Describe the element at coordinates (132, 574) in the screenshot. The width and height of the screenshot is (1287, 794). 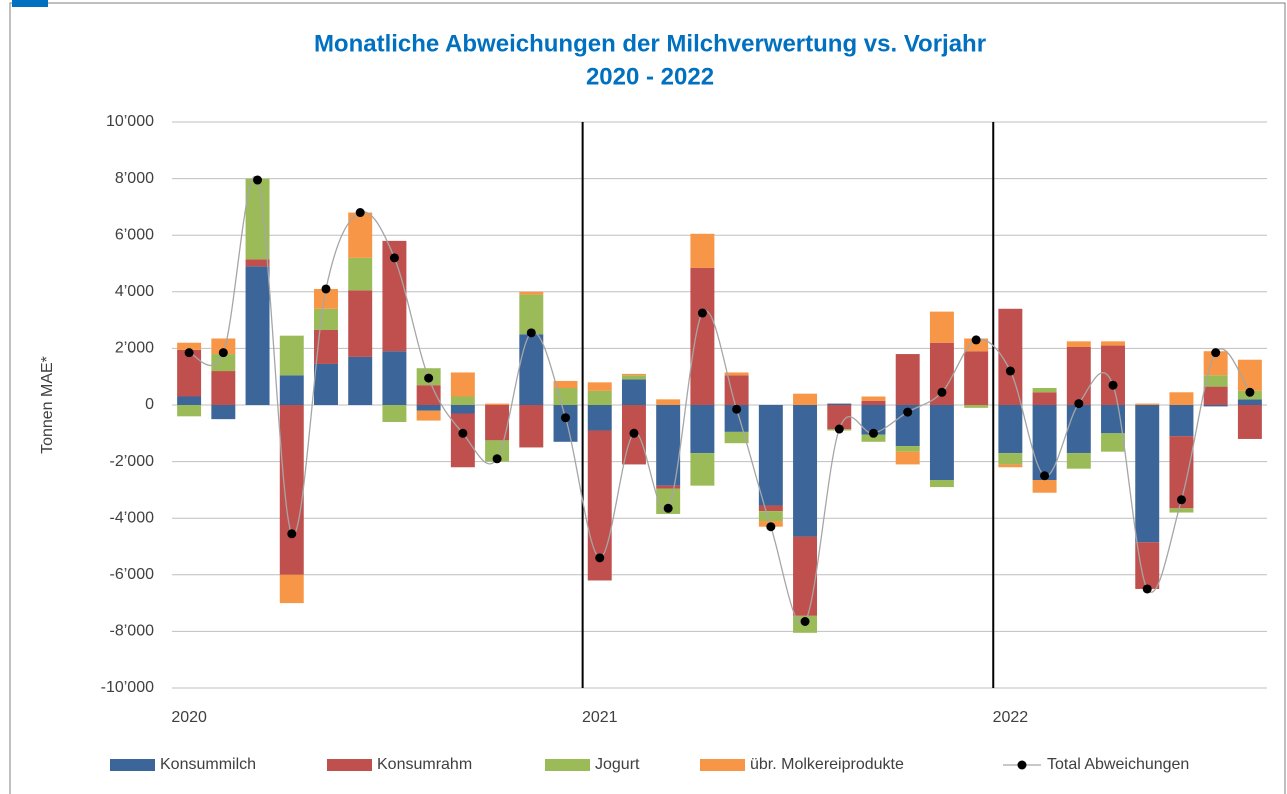
I see `y-tick-label: -6’000` at that location.